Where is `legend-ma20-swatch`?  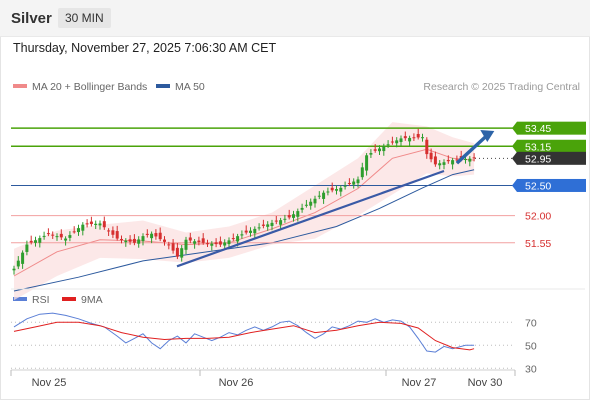
legend-ma20-swatch is located at coordinates (20, 86).